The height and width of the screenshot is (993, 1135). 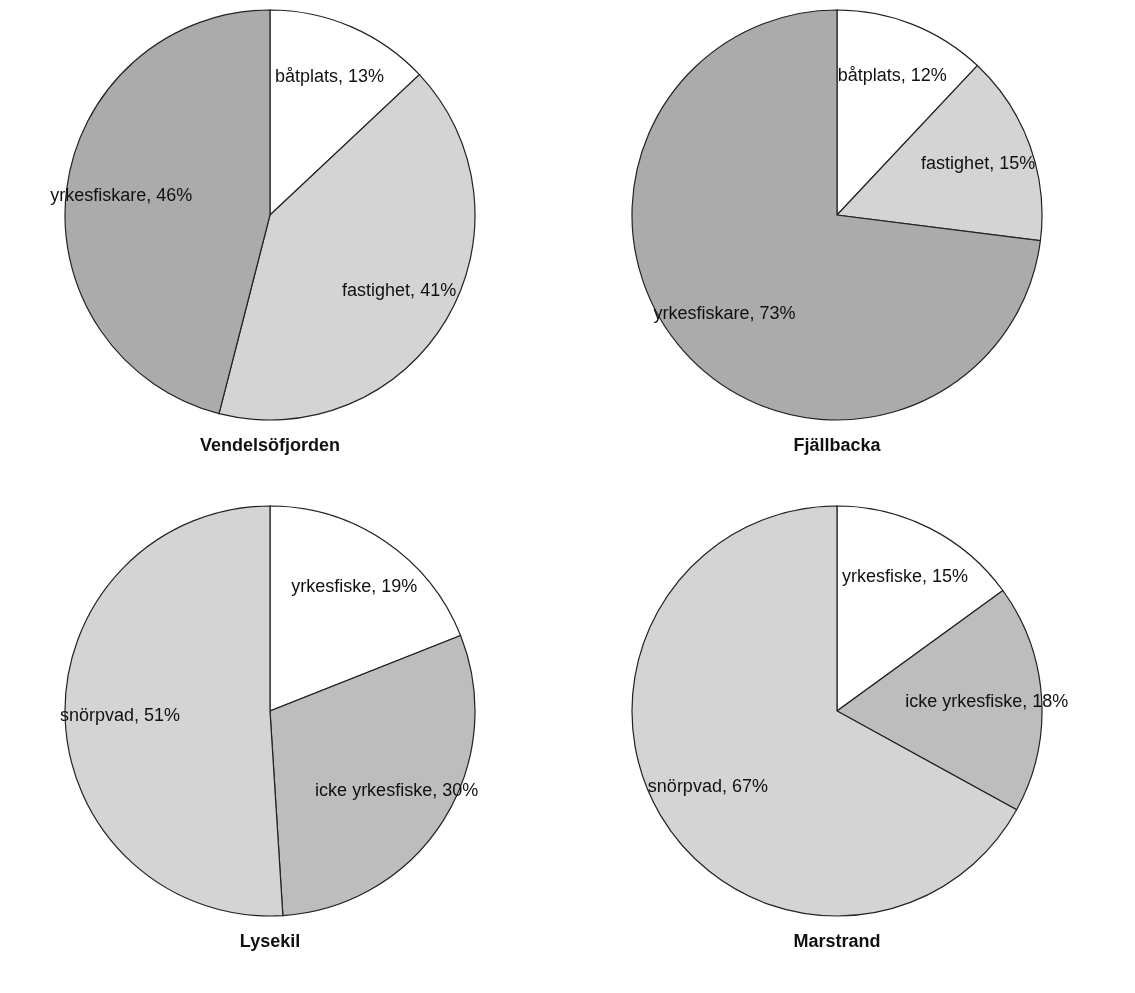 I want to click on text: Fjällbacka, so click(x=837, y=445).